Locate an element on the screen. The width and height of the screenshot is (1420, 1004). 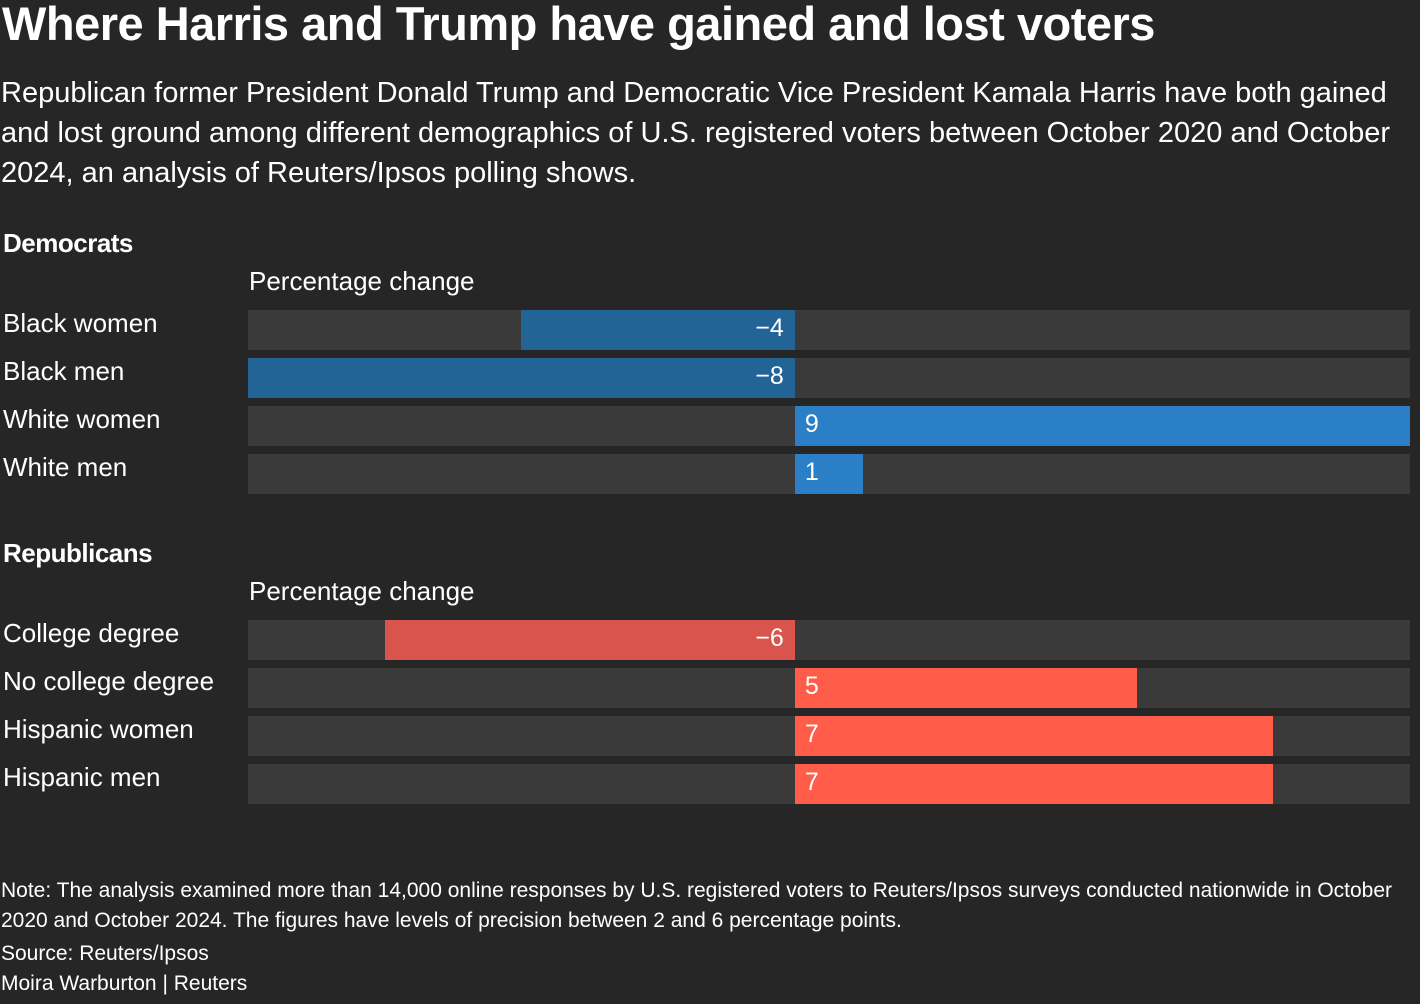
bar-track: 1 is located at coordinates (829, 474).